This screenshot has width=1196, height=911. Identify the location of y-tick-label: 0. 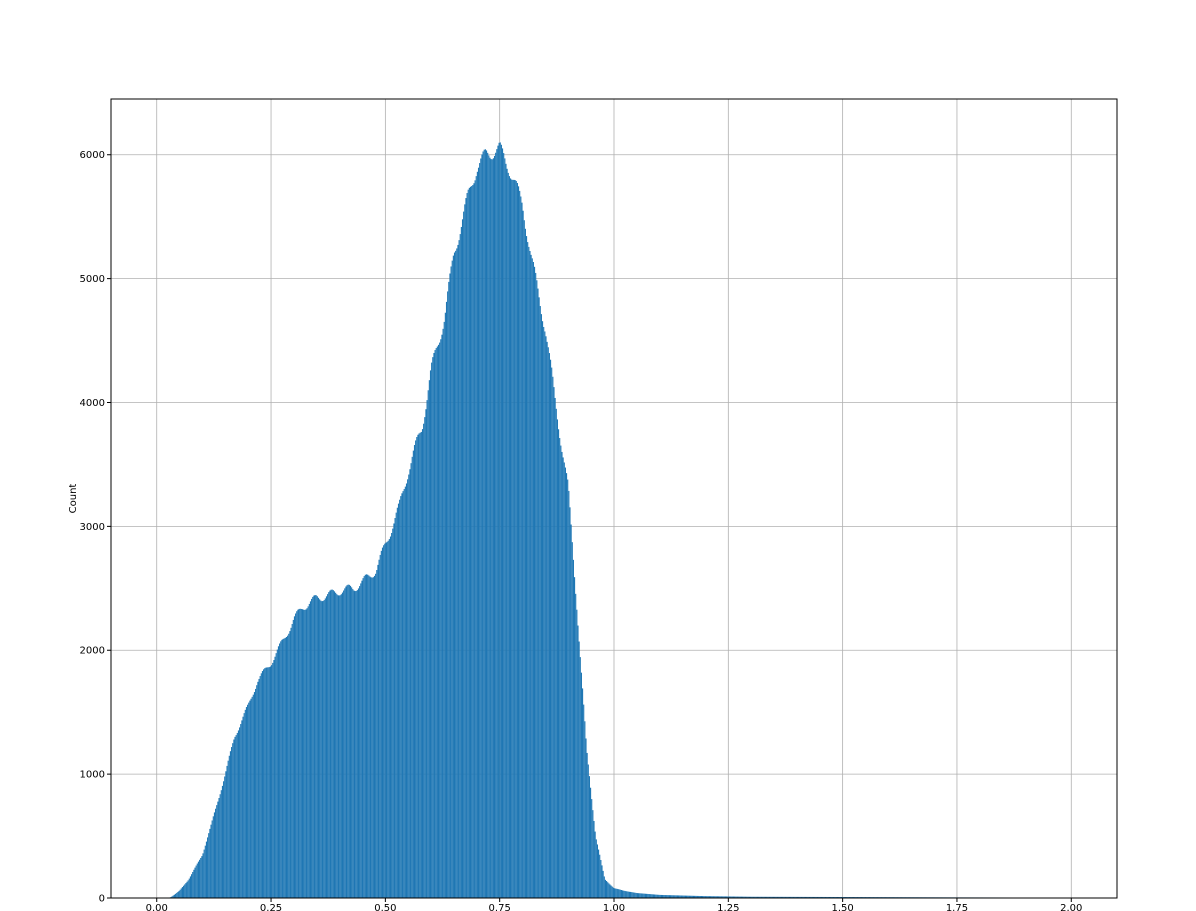
(102, 899).